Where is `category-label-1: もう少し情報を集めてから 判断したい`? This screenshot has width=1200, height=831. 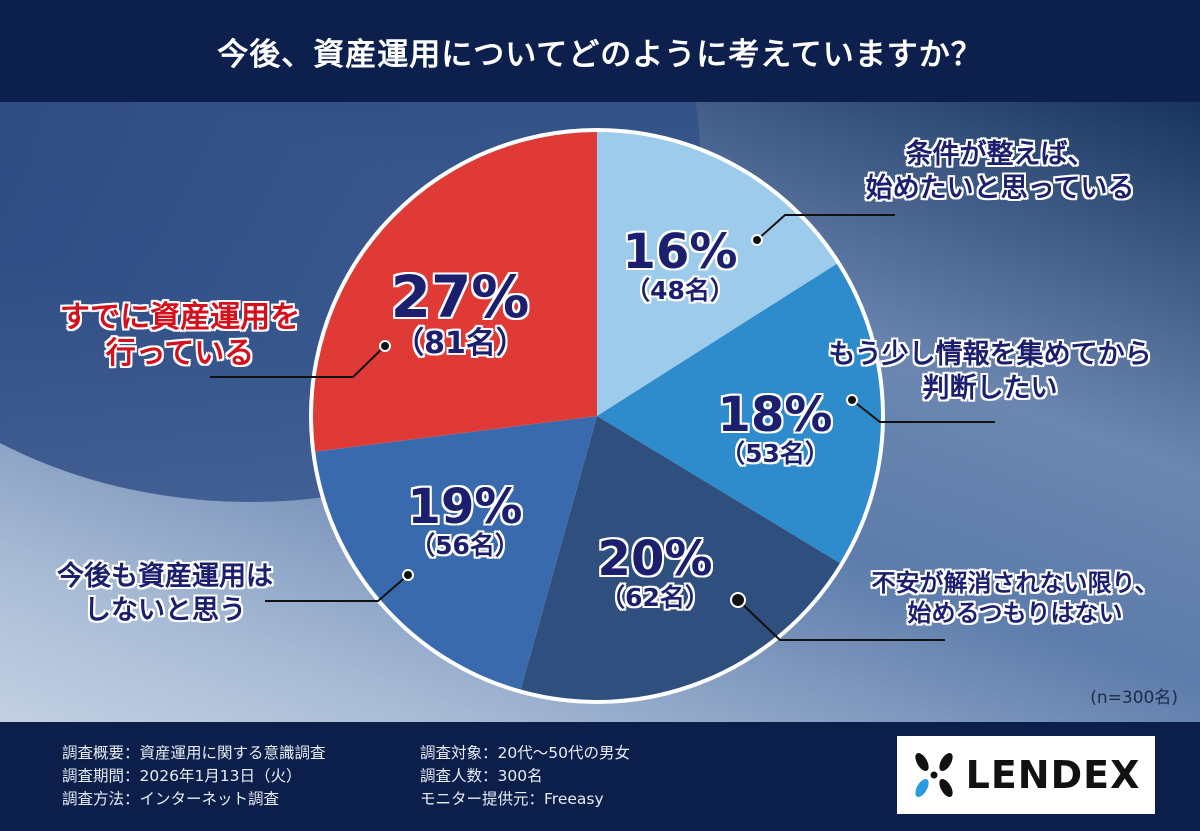
category-label-1: もう少し情報を集めてから 判断したい is located at coordinates (990, 371).